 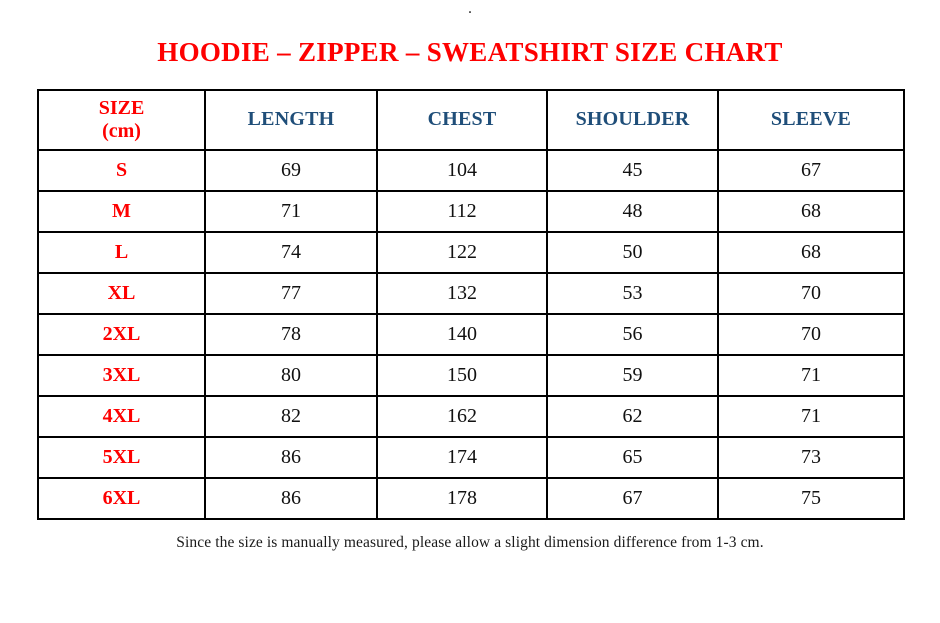 I want to click on length-value: 71, so click(x=291, y=211).